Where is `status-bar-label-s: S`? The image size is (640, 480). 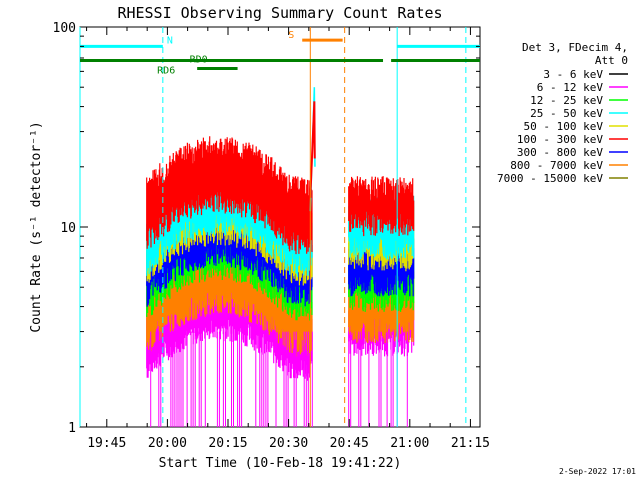 status-bar-label-s: S is located at coordinates (291, 35).